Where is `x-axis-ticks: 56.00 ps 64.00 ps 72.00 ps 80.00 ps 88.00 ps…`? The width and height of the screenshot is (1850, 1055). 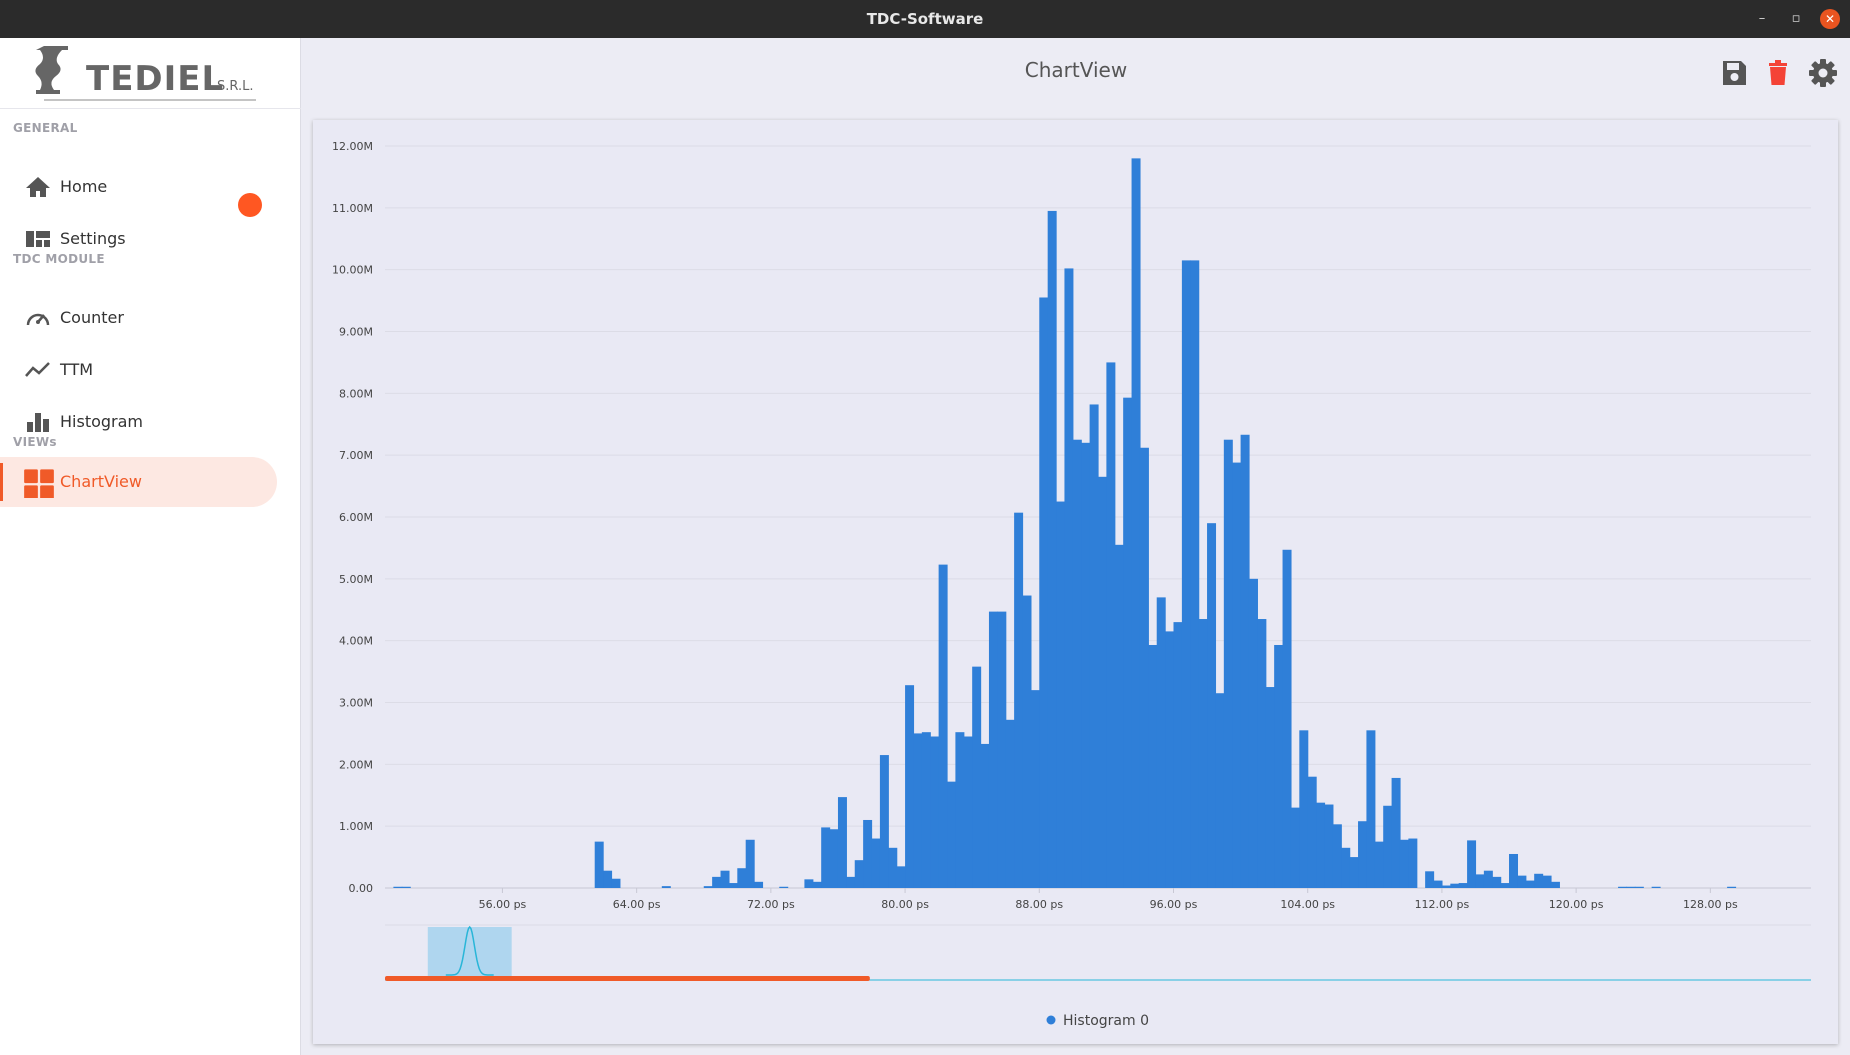 x-axis-ticks: 56.00 ps 64.00 ps 72.00 ps 80.00 ps 88.00 ps… is located at coordinates (1108, 899).